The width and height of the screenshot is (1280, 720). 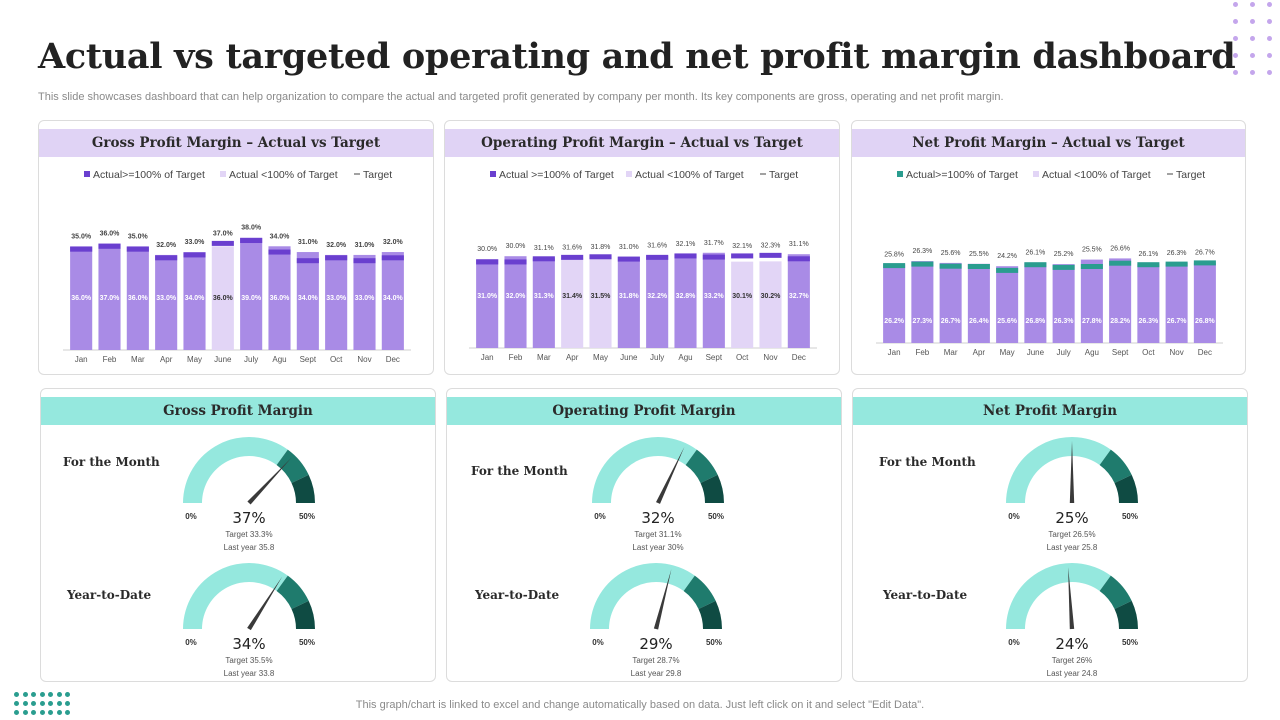 I want to click on x-tick-label: Jan, so click(x=894, y=352).